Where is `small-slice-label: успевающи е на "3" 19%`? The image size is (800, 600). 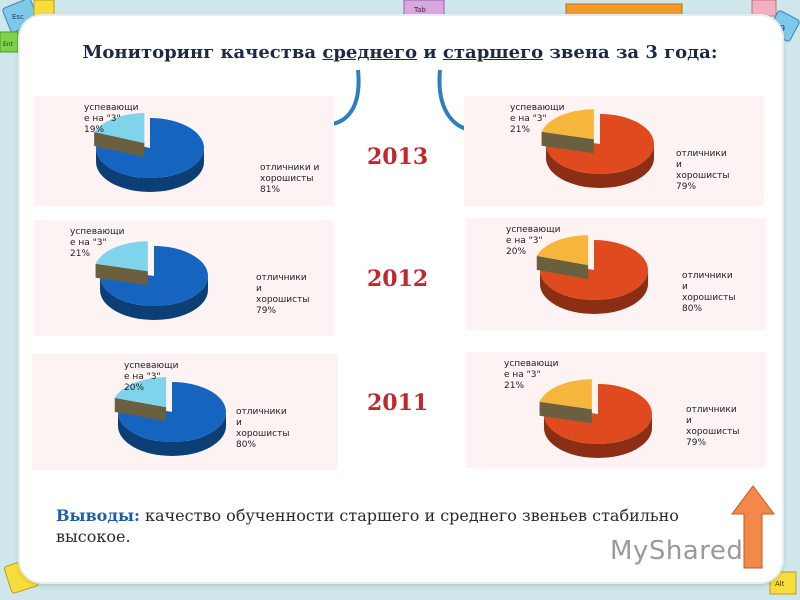 small-slice-label: успевающи е на "3" 19% is located at coordinates (111, 119).